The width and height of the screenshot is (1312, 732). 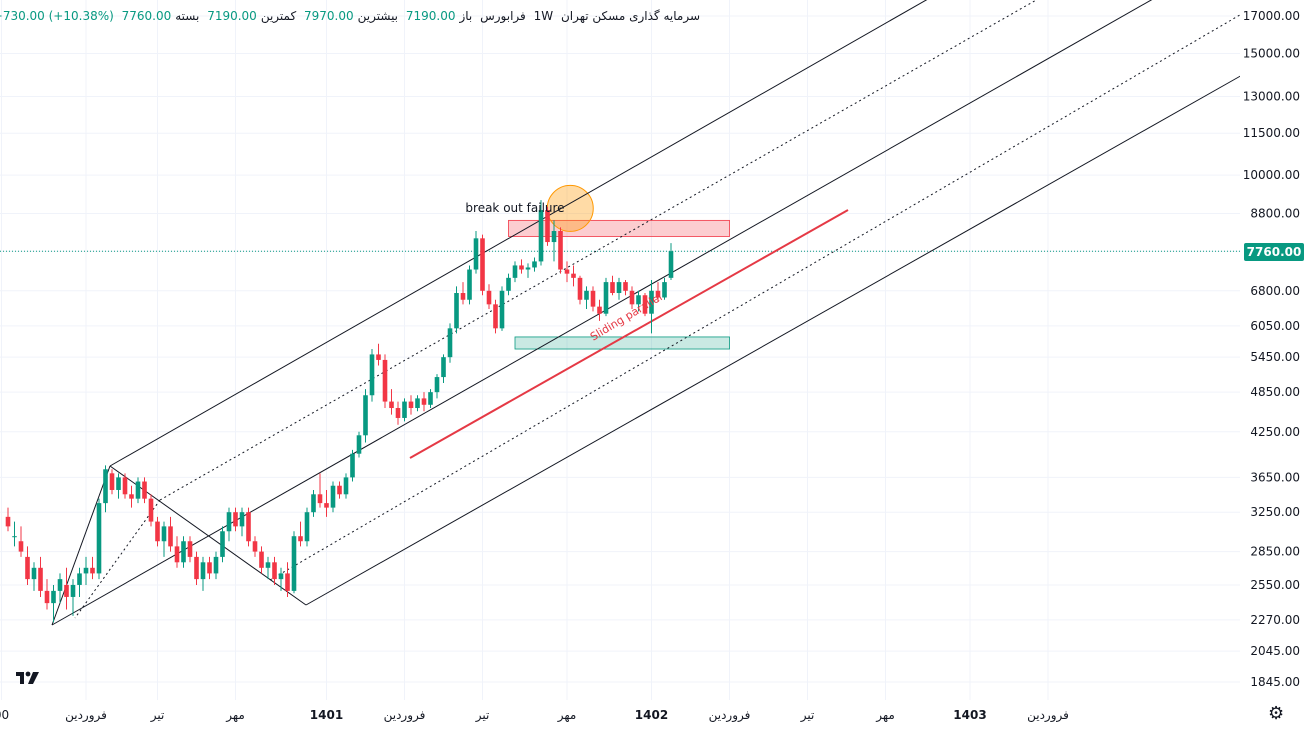 What do you see at coordinates (1271, 133) in the screenshot?
I see `y-tick-label: 11500.00` at bounding box center [1271, 133].